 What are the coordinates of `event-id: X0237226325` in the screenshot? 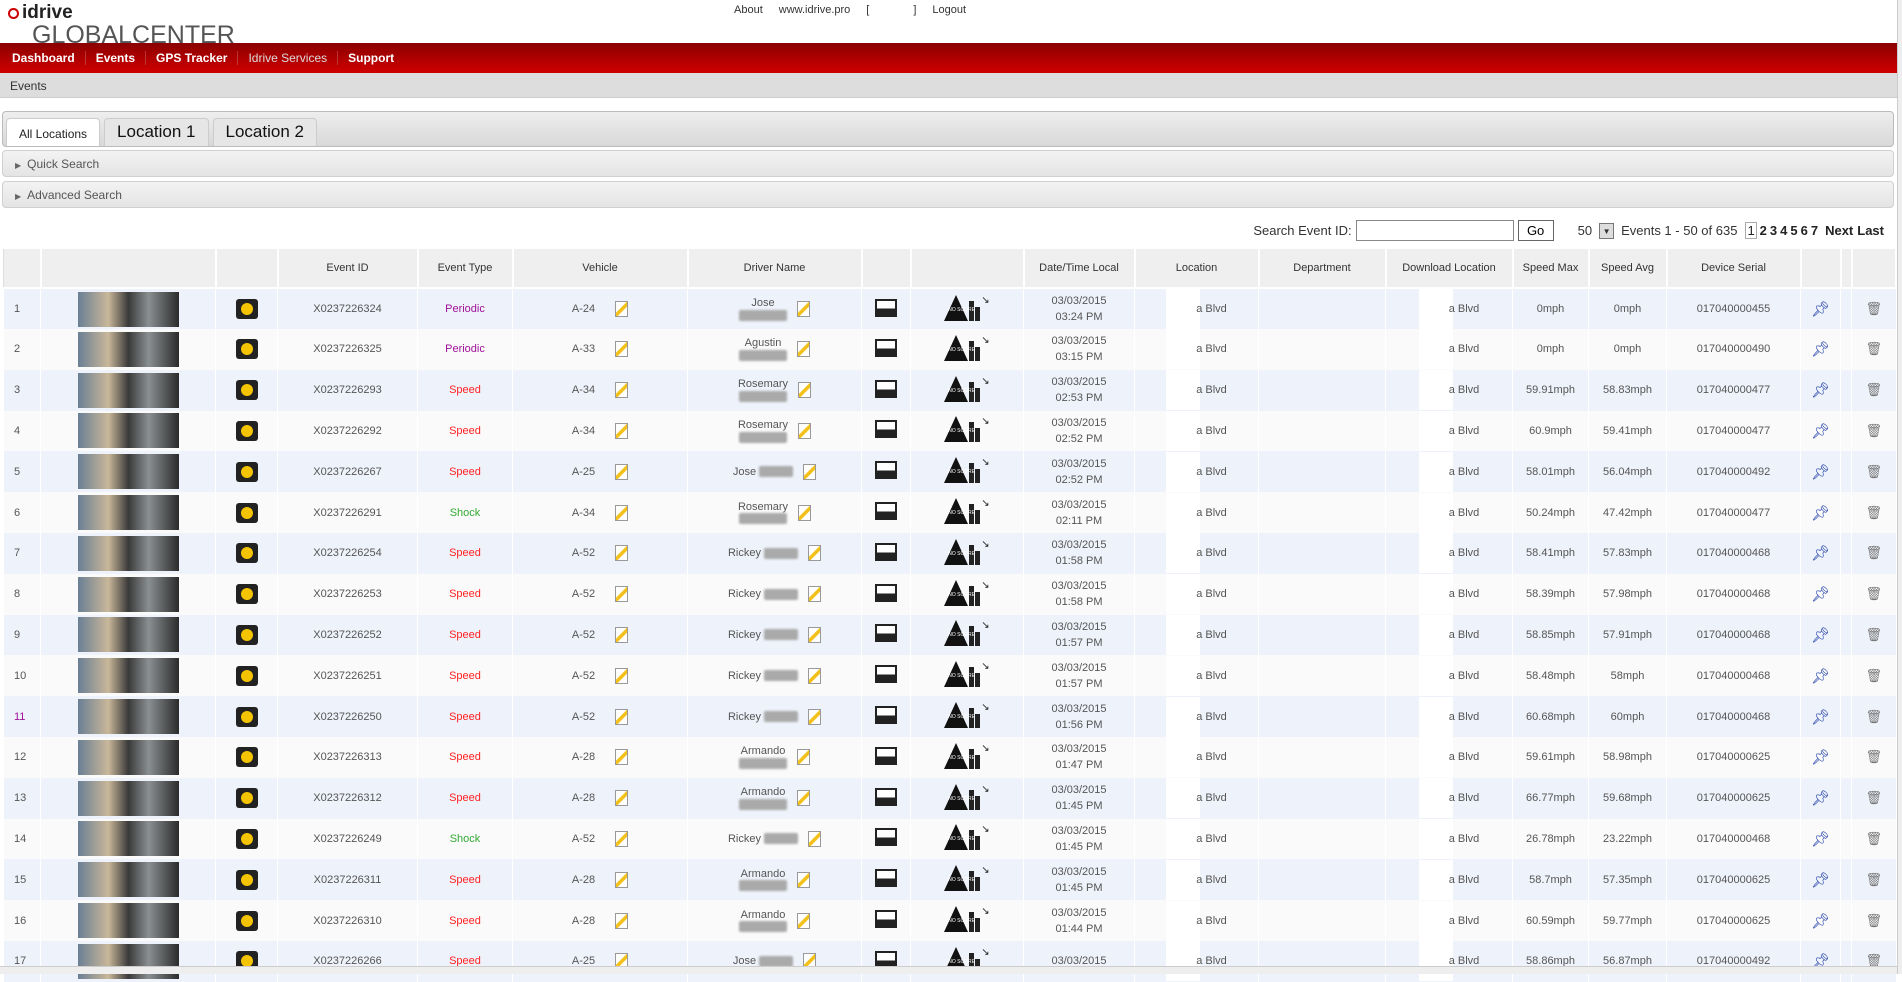 It's located at (347, 349).